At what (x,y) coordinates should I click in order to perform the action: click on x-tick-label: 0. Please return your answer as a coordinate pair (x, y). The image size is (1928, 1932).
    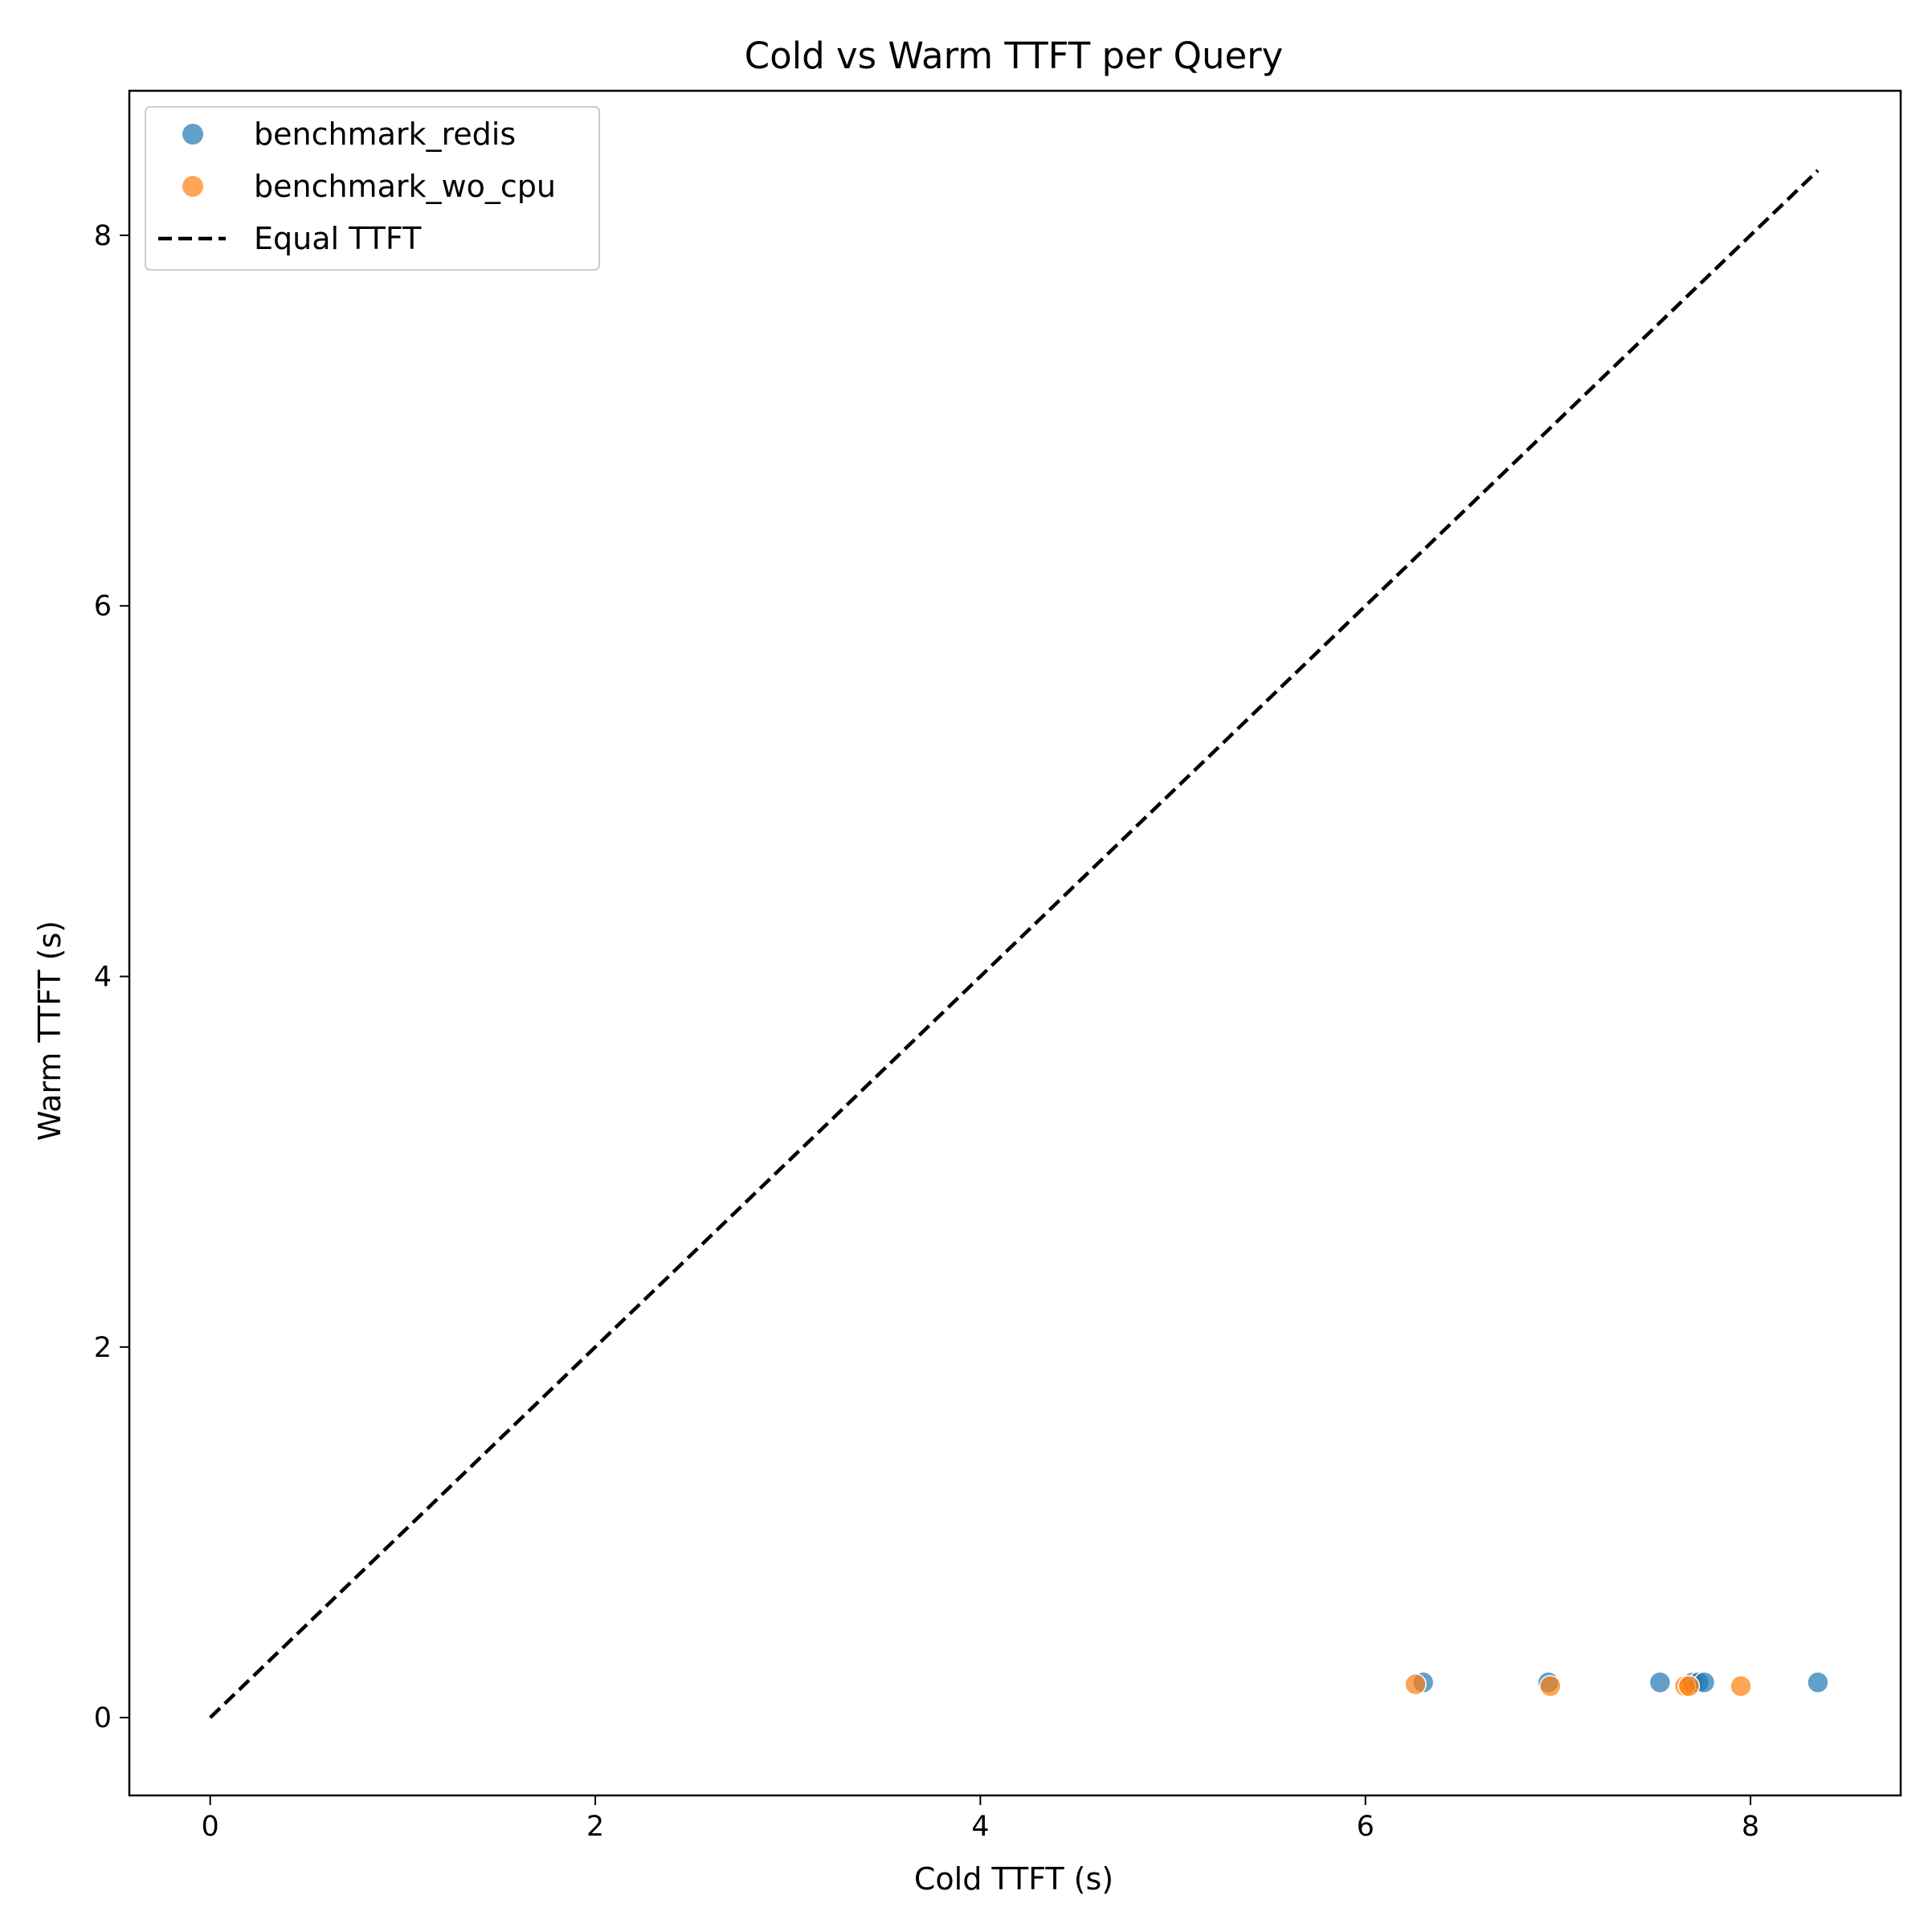
    Looking at the image, I should click on (211, 1827).